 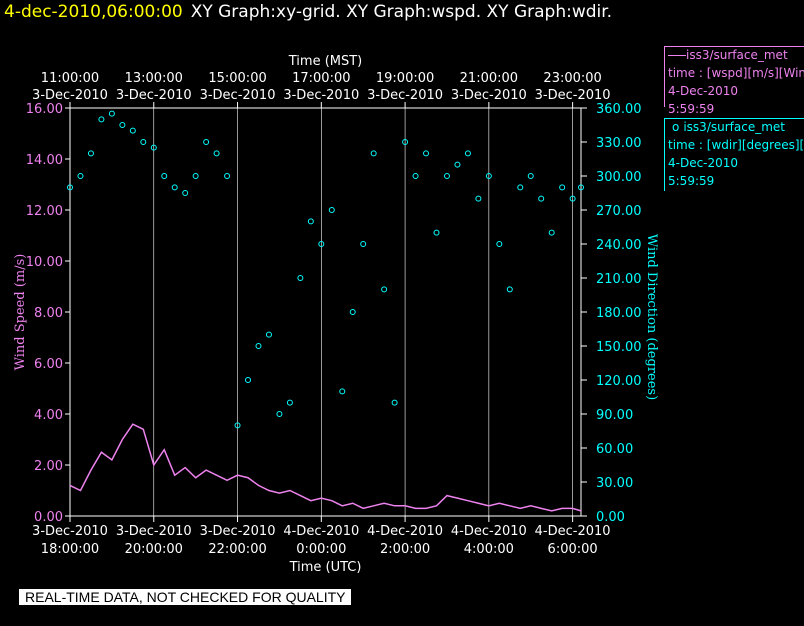 I want to click on y-left-tick-label: 10.00, so click(x=44, y=262).